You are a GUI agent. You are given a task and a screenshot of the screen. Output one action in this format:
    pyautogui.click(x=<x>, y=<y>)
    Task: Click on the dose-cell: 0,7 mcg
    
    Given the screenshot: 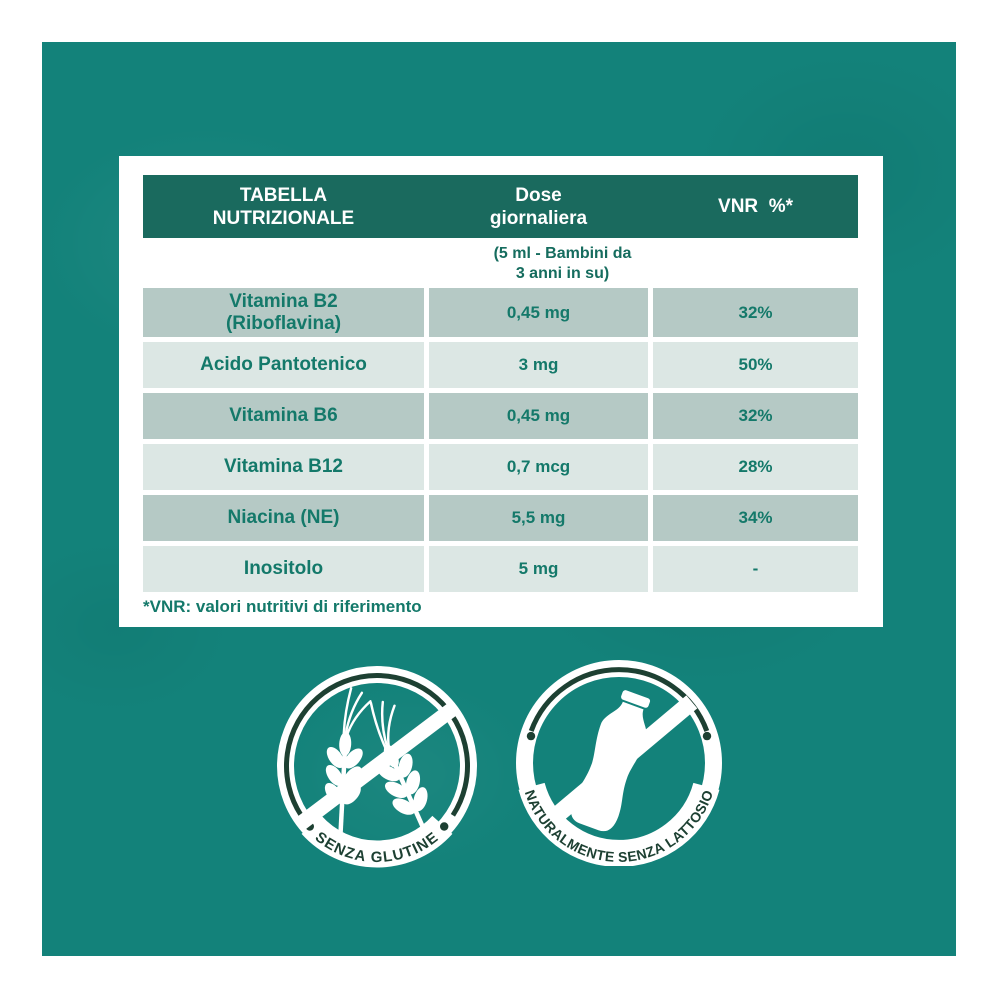 What is the action you would take?
    pyautogui.click(x=538, y=467)
    